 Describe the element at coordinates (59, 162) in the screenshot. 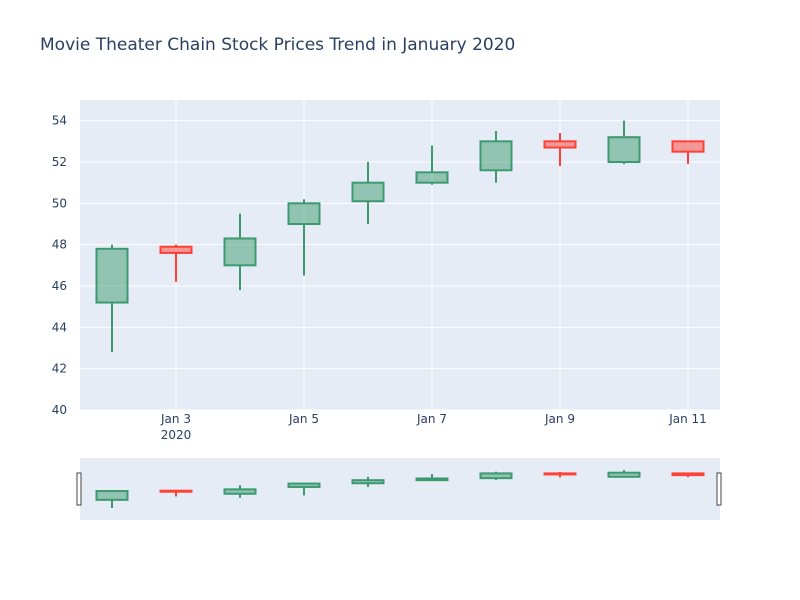

I see `y-tick-label: 52` at that location.